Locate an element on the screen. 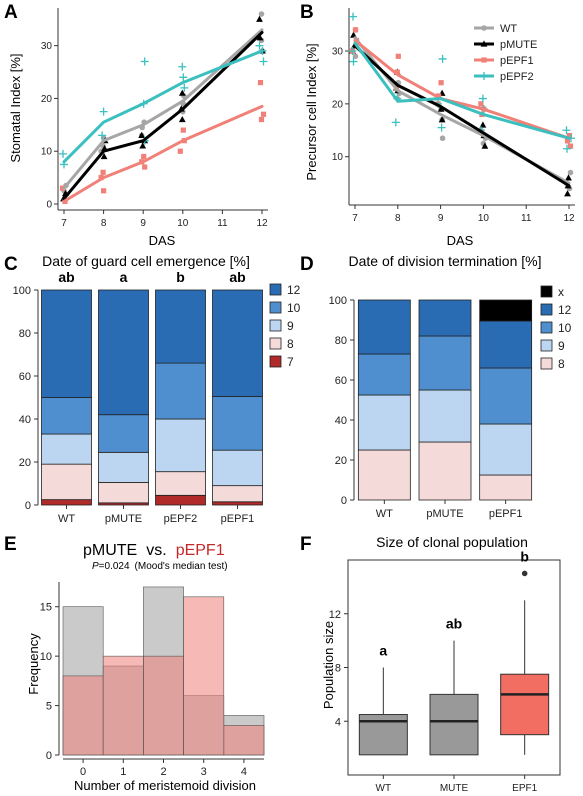 The width and height of the screenshot is (583, 796). x-tick-label: MUTE is located at coordinates (454, 788).